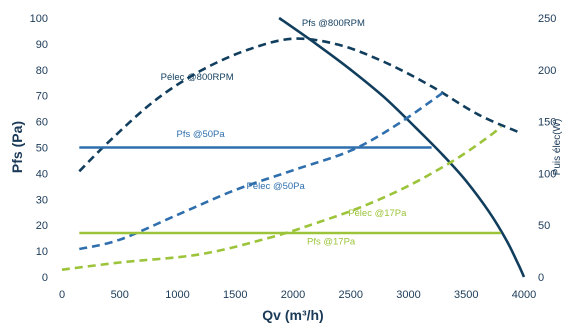  I want to click on y2-axis-title: Puis élec(W), so click(557, 147).